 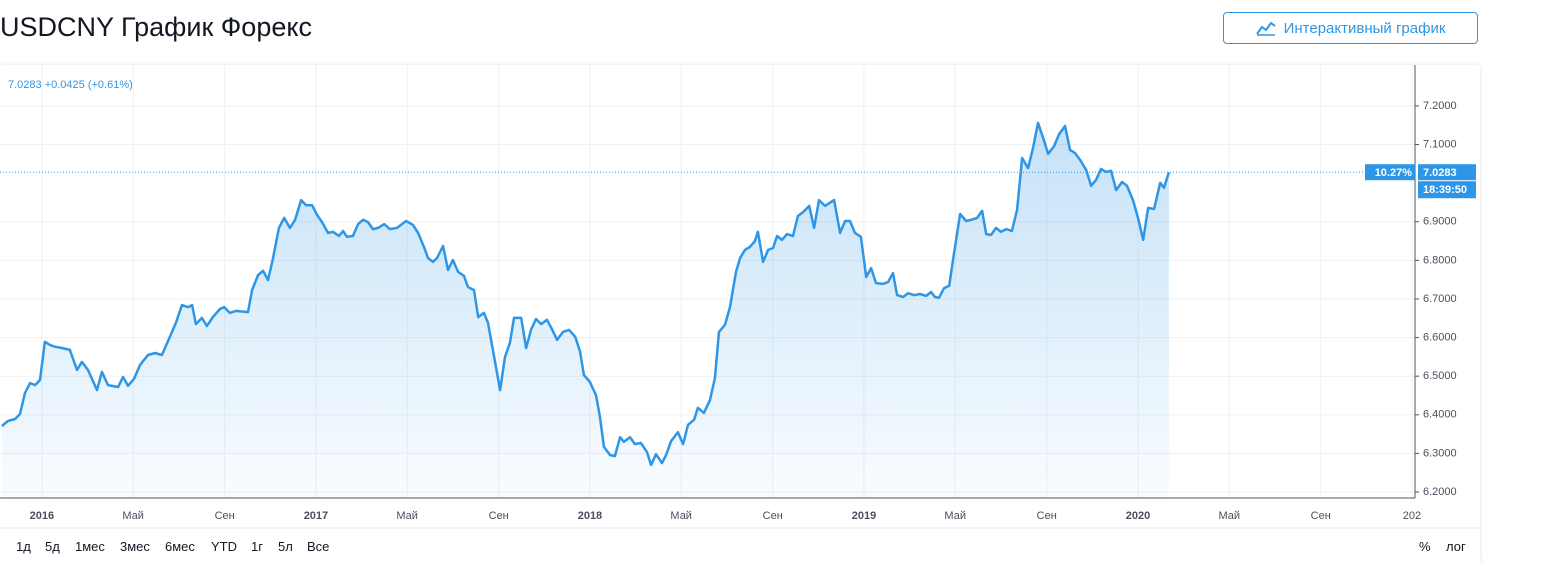 I want to click on x-tick-label: 202, so click(x=1412, y=516).